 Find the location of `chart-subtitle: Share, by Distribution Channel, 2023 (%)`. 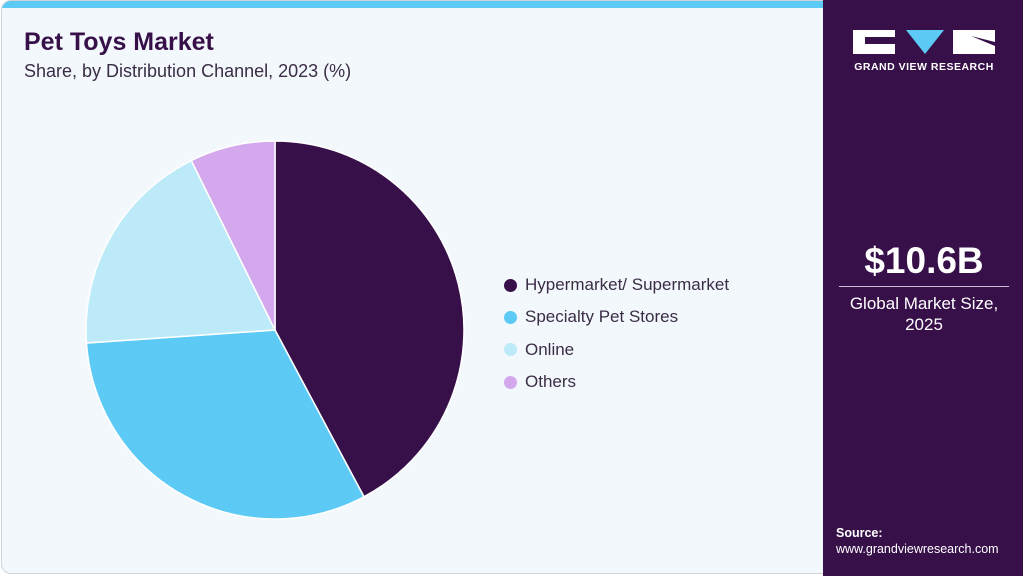

chart-subtitle: Share, by Distribution Channel, 2023 (%) is located at coordinates (188, 71).